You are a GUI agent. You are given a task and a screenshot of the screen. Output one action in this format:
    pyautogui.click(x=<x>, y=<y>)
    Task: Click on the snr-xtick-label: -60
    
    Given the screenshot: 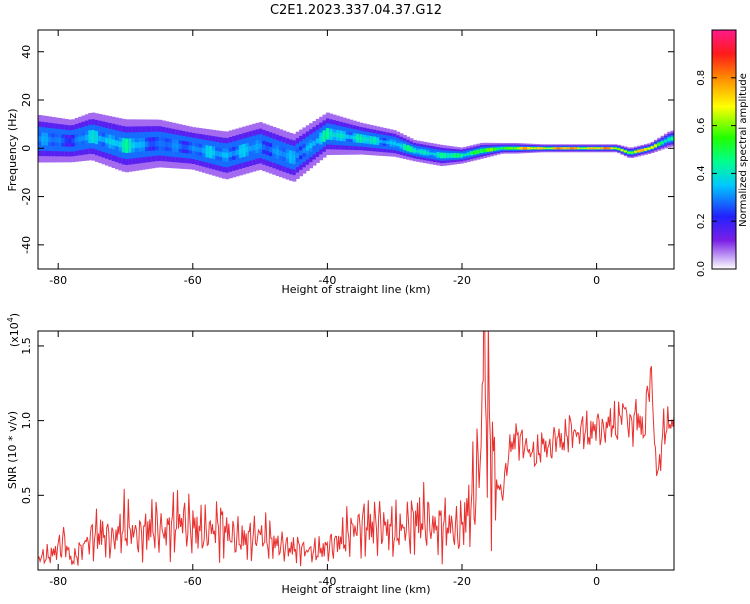 What is the action you would take?
    pyautogui.click(x=193, y=581)
    